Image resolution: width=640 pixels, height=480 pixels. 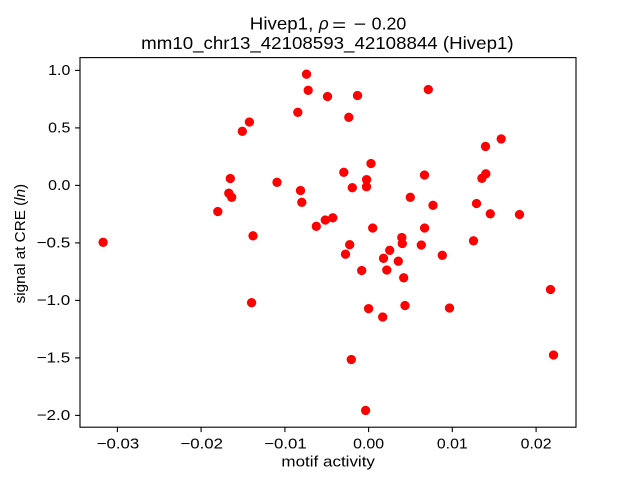 What do you see at coordinates (201, 444) in the screenshot?
I see `svg-text: −0.02` at bounding box center [201, 444].